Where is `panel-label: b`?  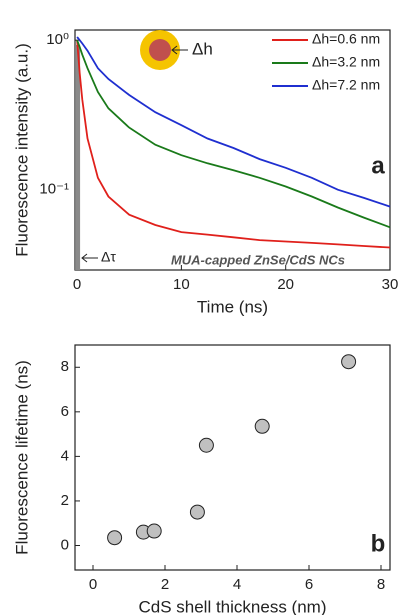
panel-label: b is located at coordinates (378, 543).